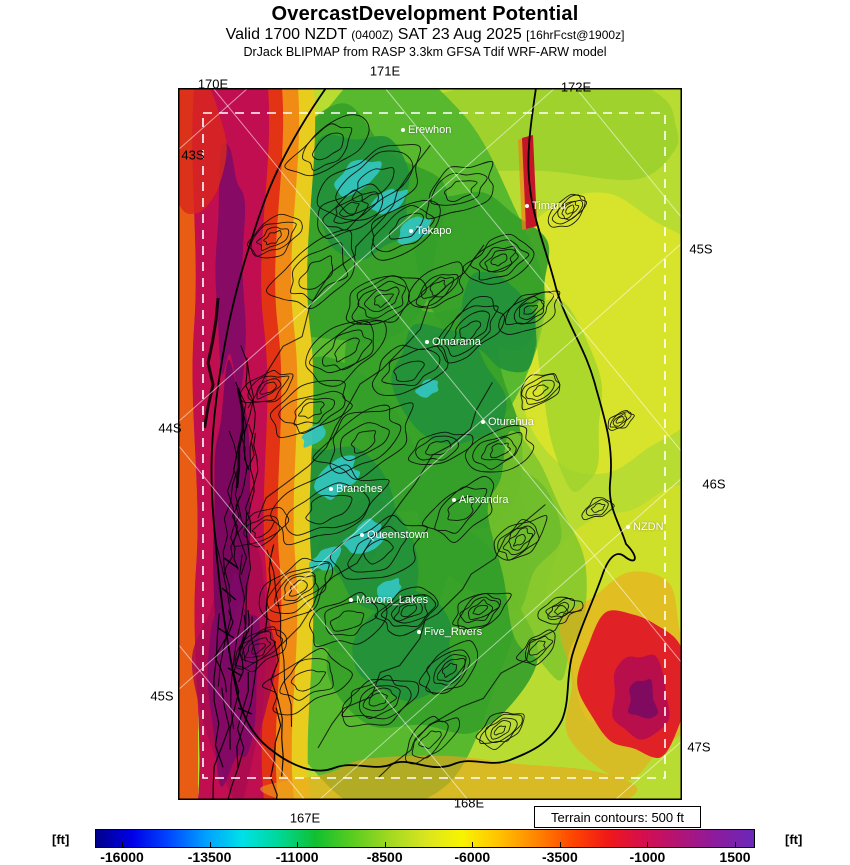 The image size is (850, 865). Describe the element at coordinates (425, 838) in the screenshot. I see `colorbar` at that location.